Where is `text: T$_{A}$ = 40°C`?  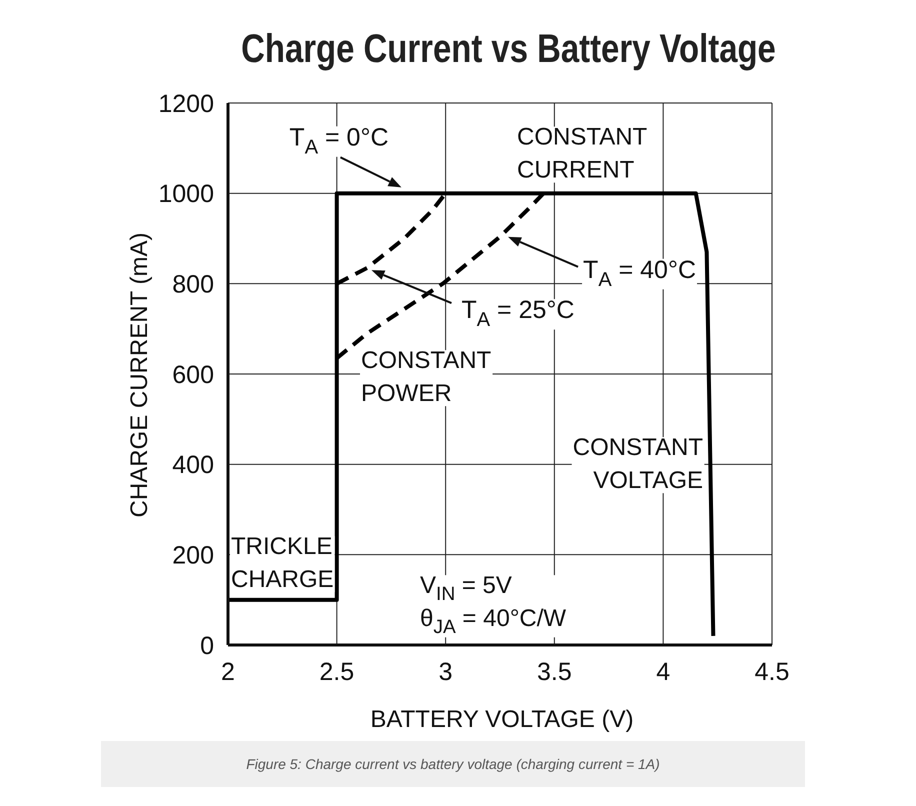 text: T$_{A}$ = 40°C is located at coordinates (639, 273).